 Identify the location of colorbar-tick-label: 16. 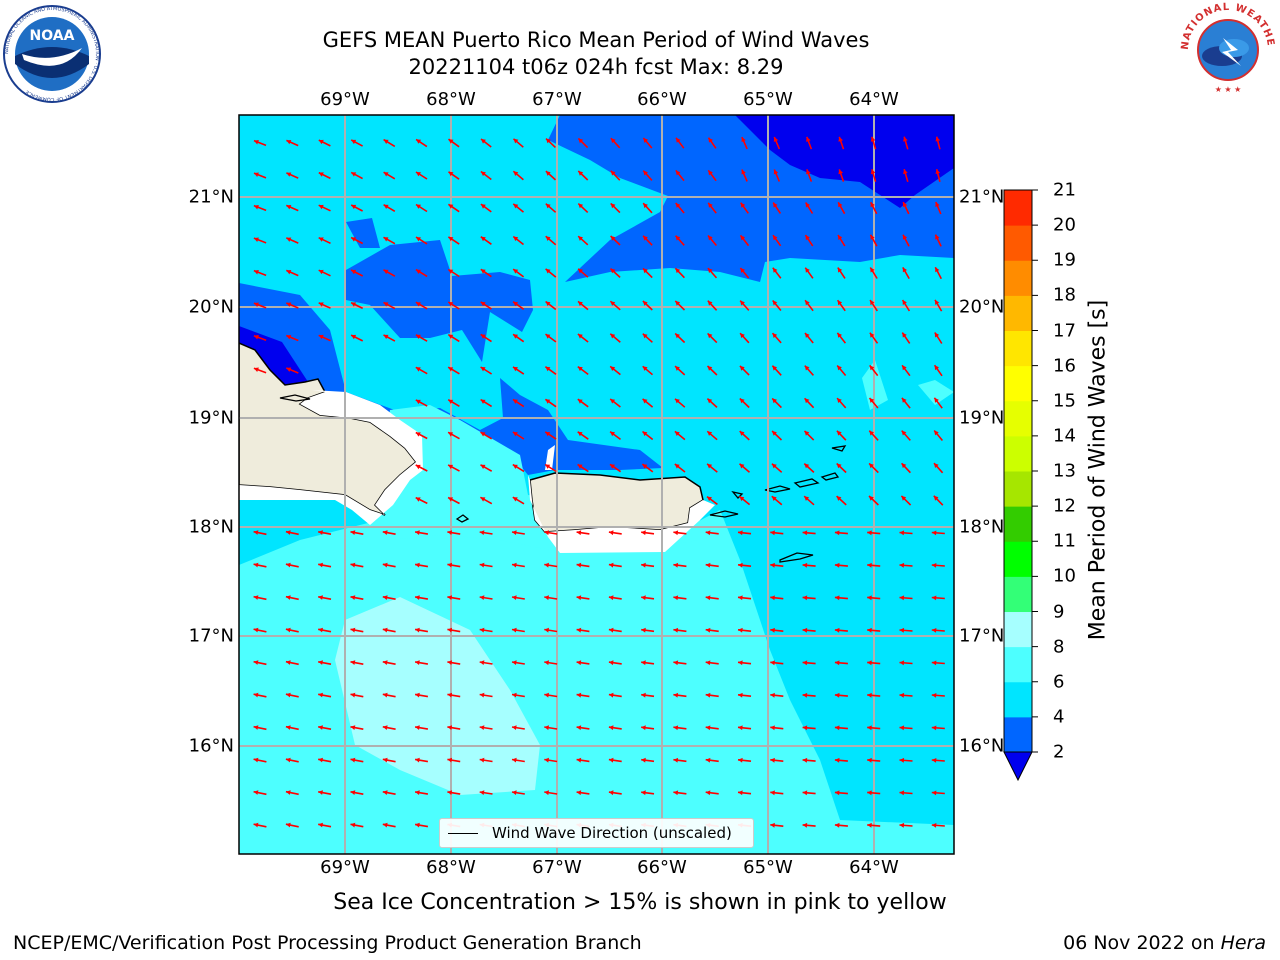
(1064, 366).